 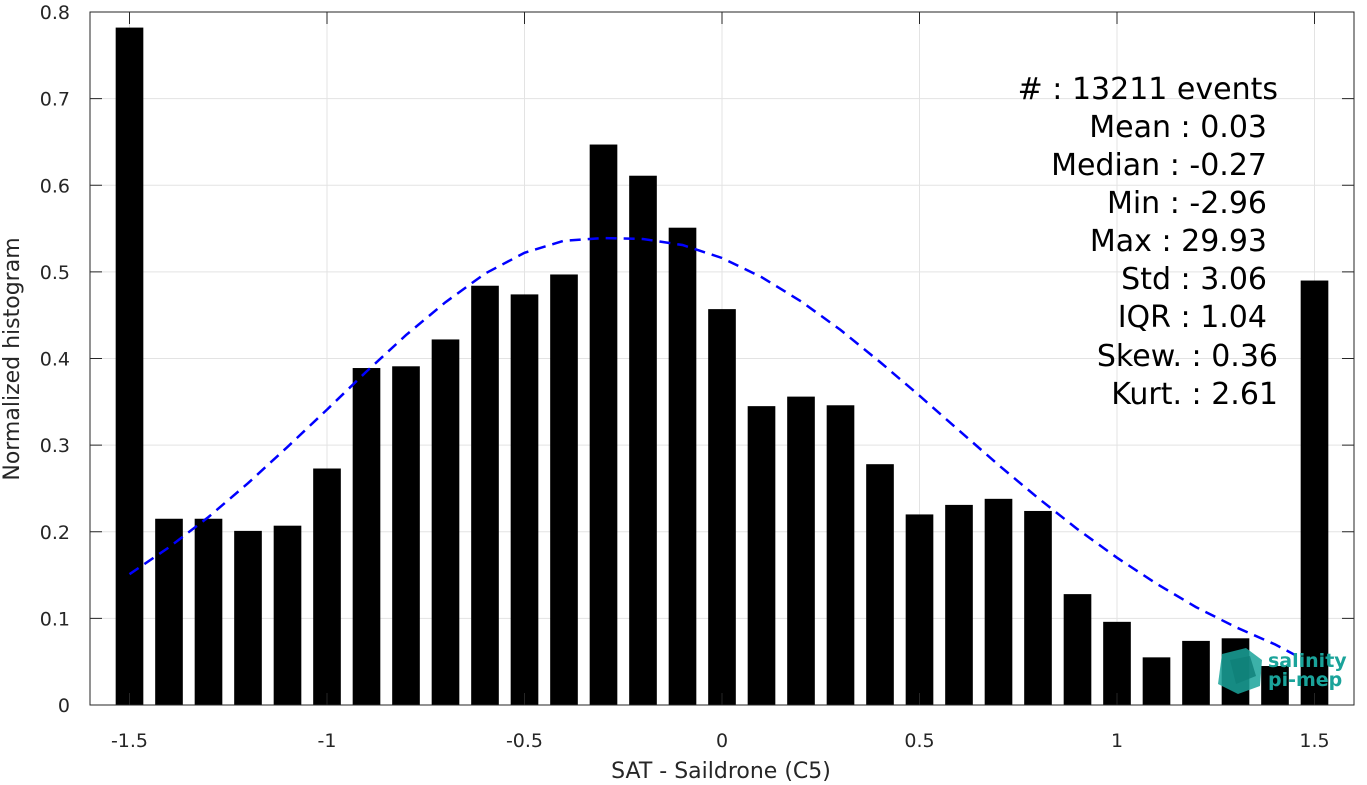 I want to click on y-tick-labels: 0 0.1 0.2 0.3 0.4 0.5 0.6 0.7 0.8, so click(x=55, y=359).